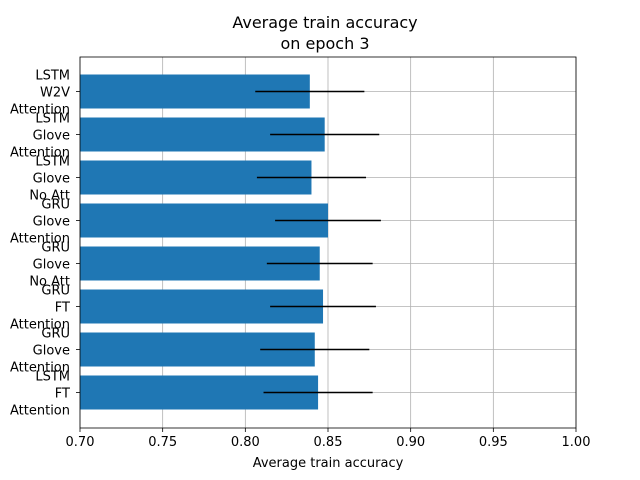 Image resolution: width=640 pixels, height=480 pixels. What do you see at coordinates (318, 242) in the screenshot?
I see `error-bars` at bounding box center [318, 242].